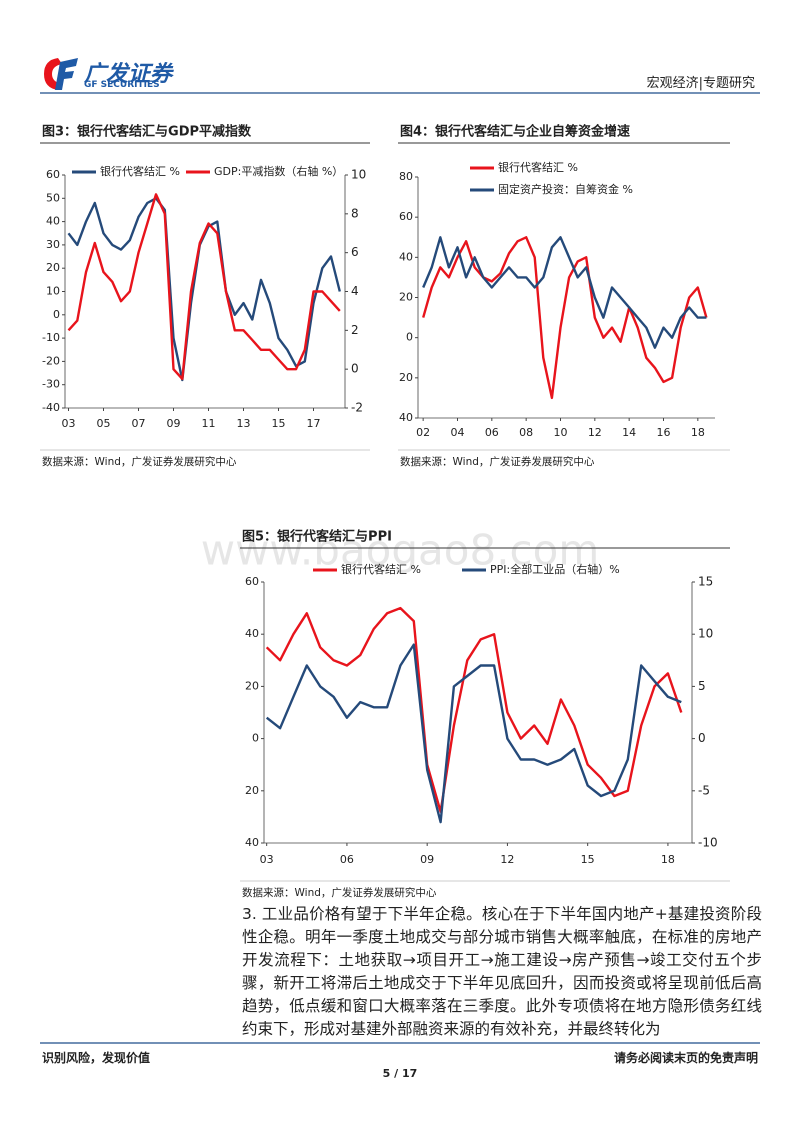  What do you see at coordinates (317, 537) in the screenshot?
I see `figure-title: 图5：银行代客结汇与PPI` at bounding box center [317, 537].